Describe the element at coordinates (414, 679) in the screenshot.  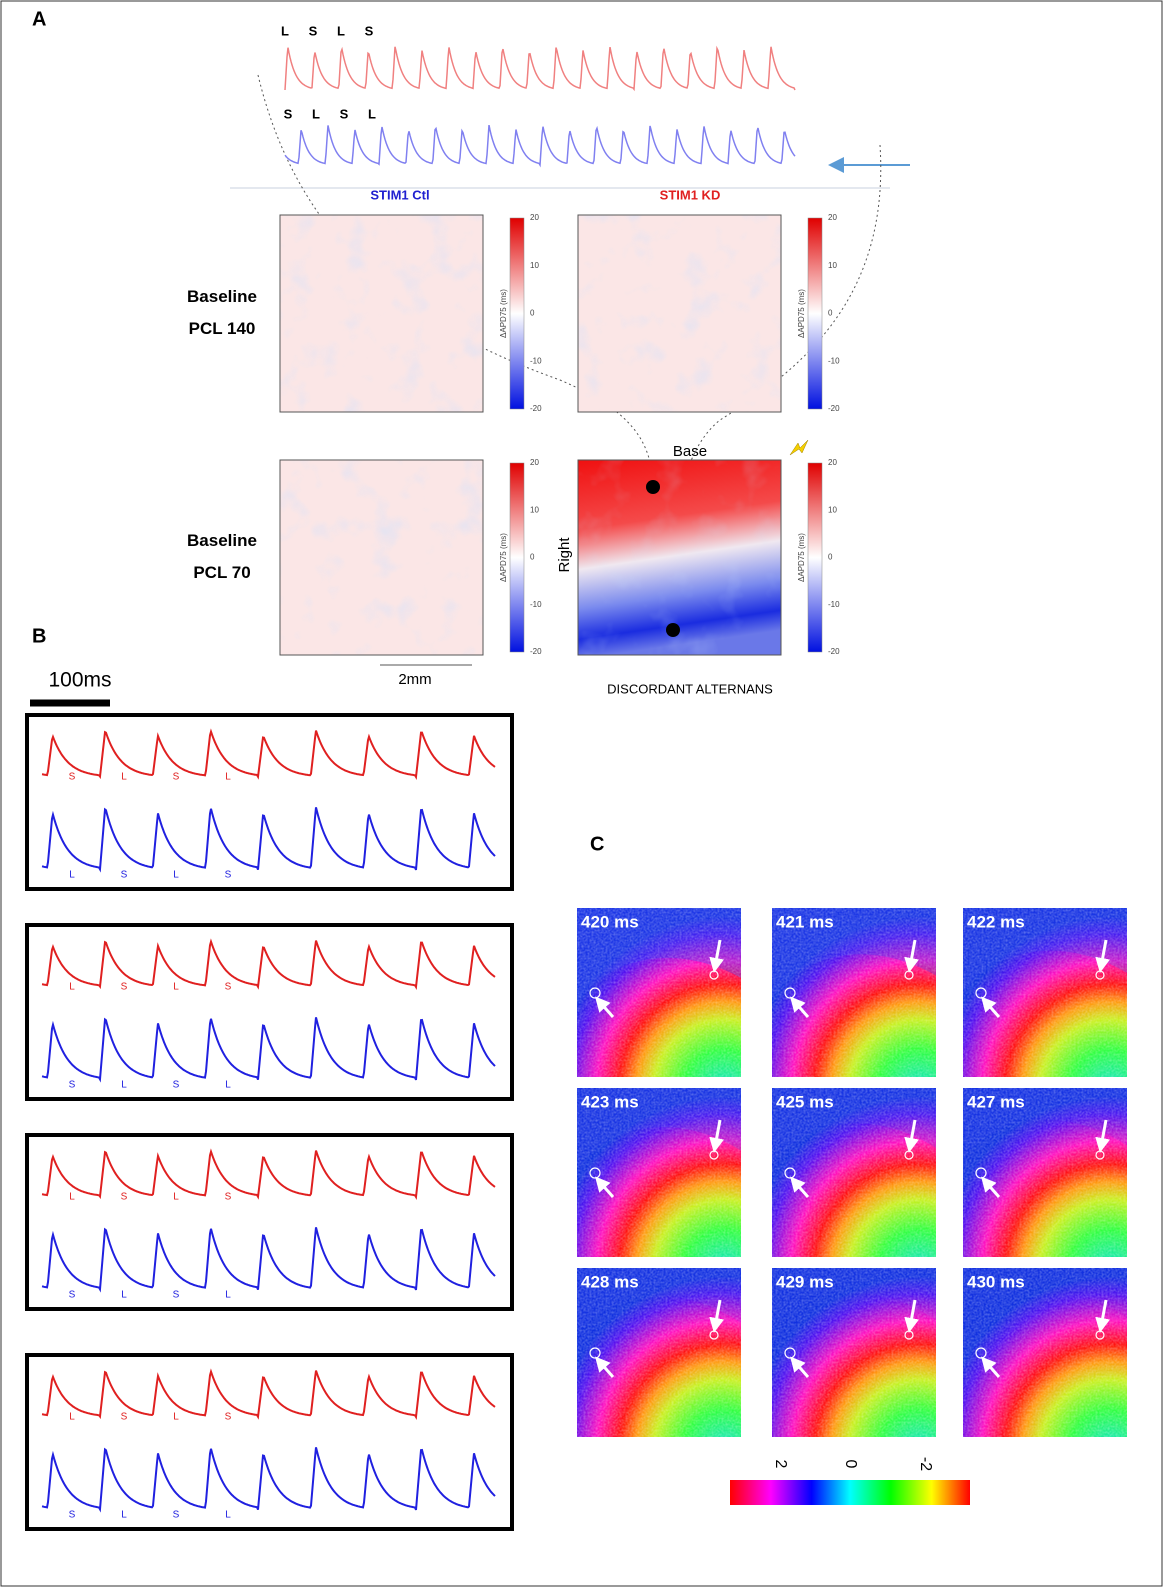
I see `scale-label: 2mm` at that location.